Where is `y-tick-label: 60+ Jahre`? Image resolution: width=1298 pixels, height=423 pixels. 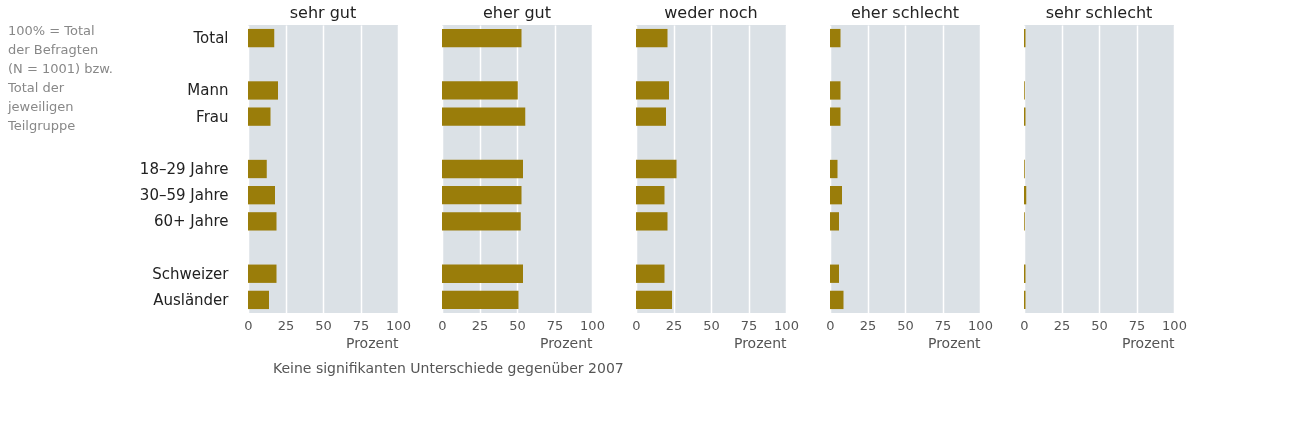
y-tick-label: 60+ Jahre is located at coordinates (191, 221).